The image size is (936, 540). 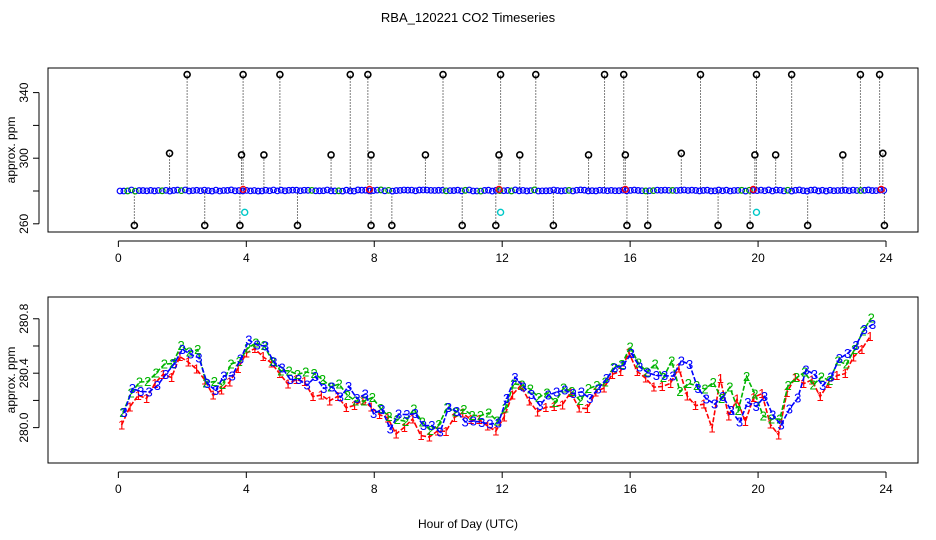 What do you see at coordinates (395, 433) in the screenshot?
I see `series-1-point-33: 1` at bounding box center [395, 433].